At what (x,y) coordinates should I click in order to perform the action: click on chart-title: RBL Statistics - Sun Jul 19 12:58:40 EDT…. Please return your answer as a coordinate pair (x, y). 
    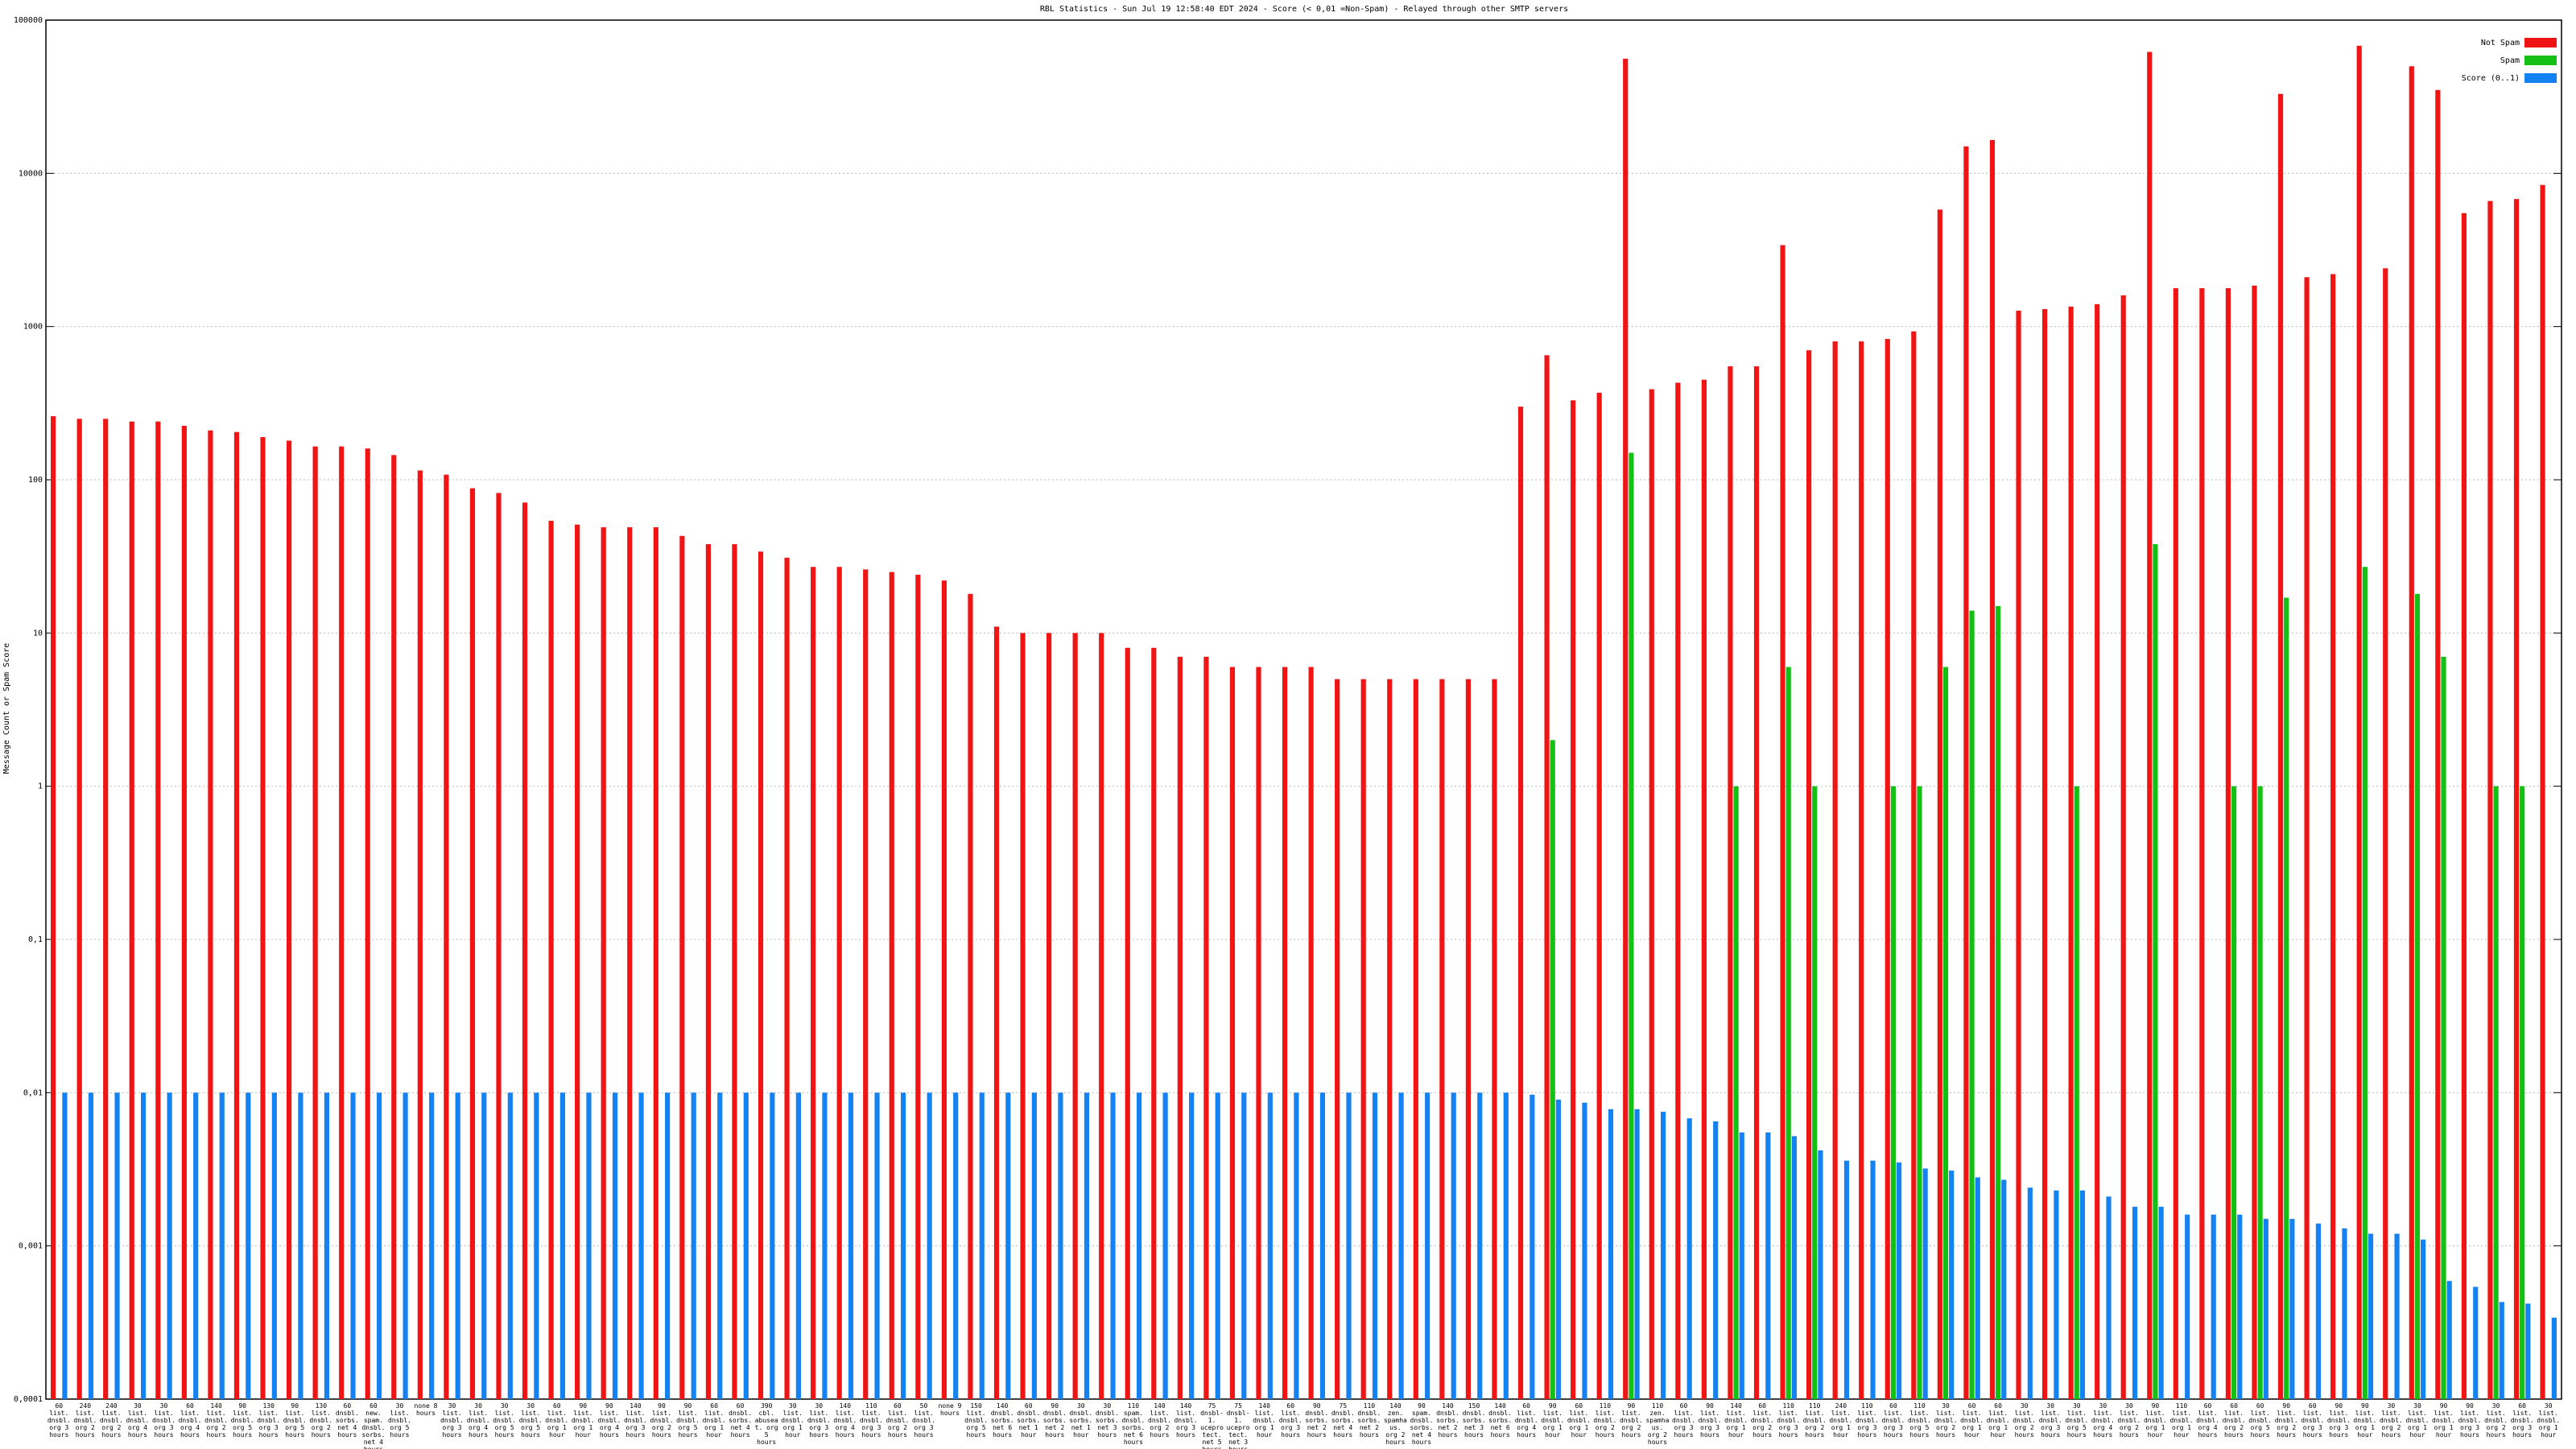
    Looking at the image, I should click on (1304, 9).